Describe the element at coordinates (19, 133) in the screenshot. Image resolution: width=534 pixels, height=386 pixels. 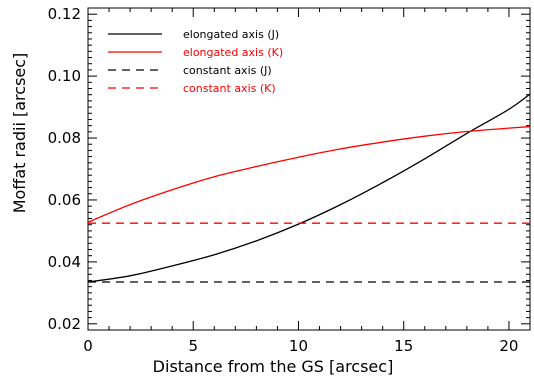
I see `y-axis-title: Moffat radii [arcsec]` at that location.